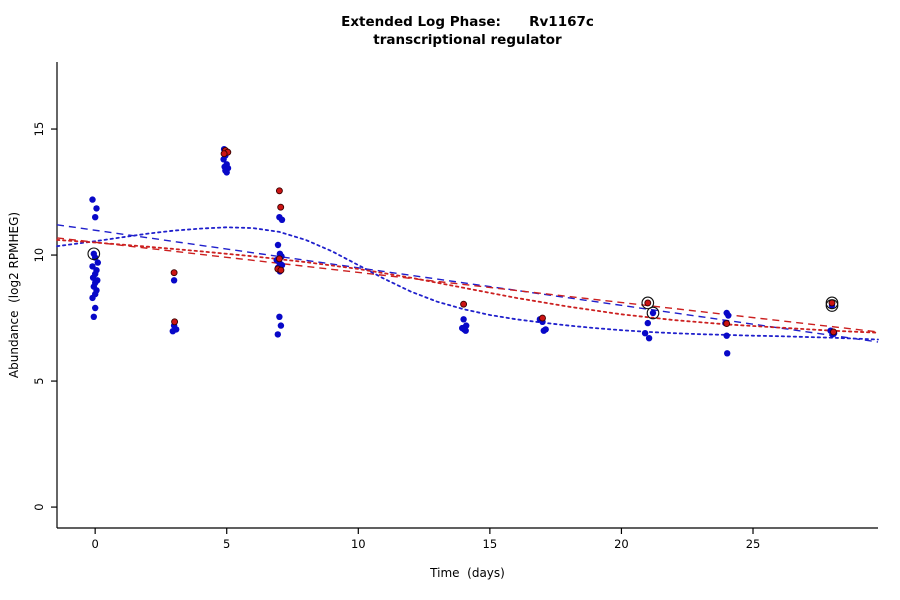 This screenshot has height=600, width=900. I want to click on x-axis-label: Time (days), so click(467, 573).